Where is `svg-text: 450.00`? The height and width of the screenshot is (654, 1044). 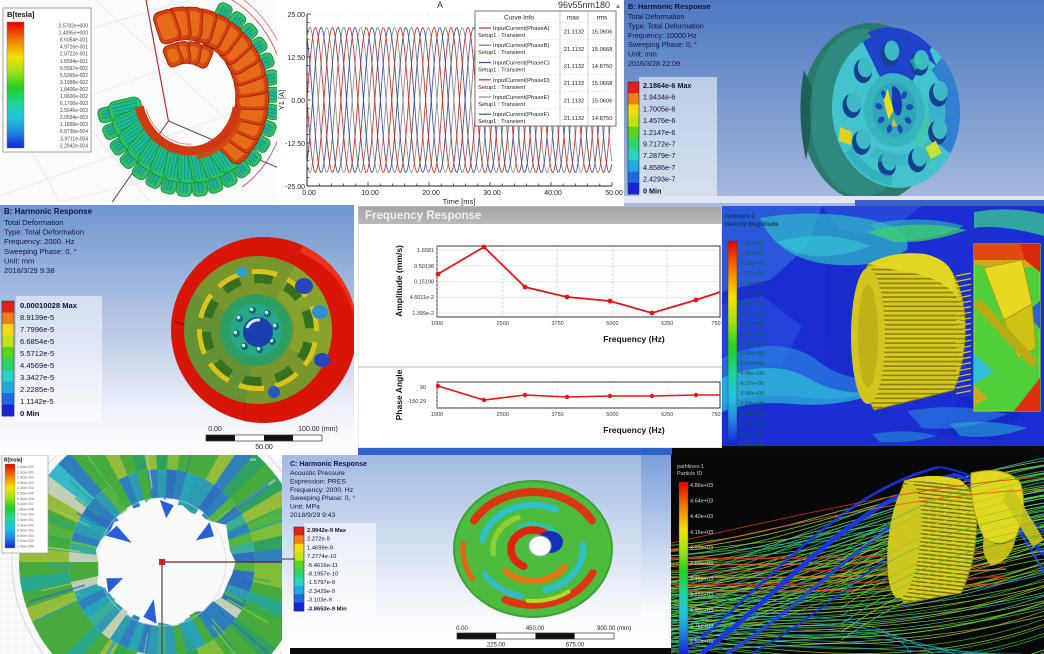 svg-text: 450.00 is located at coordinates (535, 629).